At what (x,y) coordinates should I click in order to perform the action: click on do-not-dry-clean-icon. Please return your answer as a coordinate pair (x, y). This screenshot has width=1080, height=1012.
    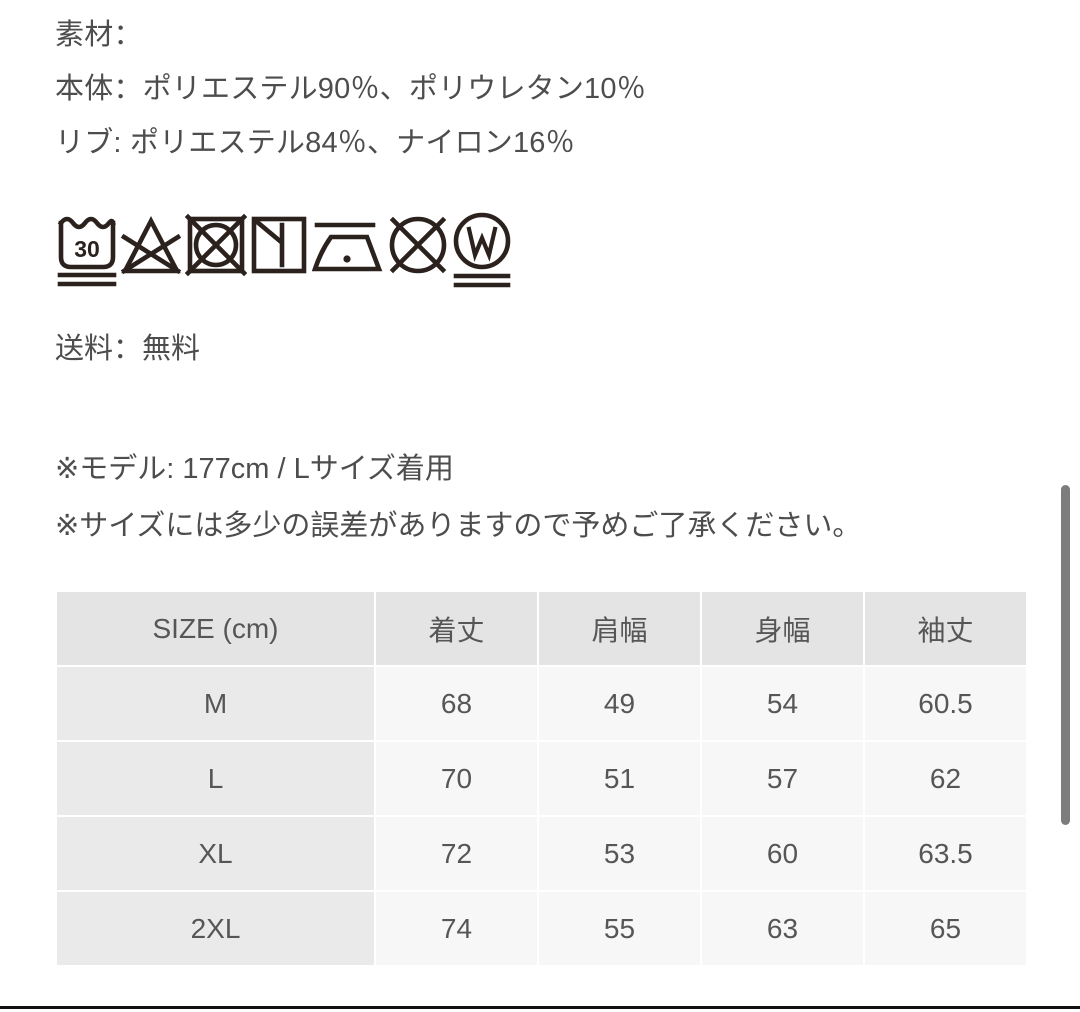
    Looking at the image, I should click on (418, 245).